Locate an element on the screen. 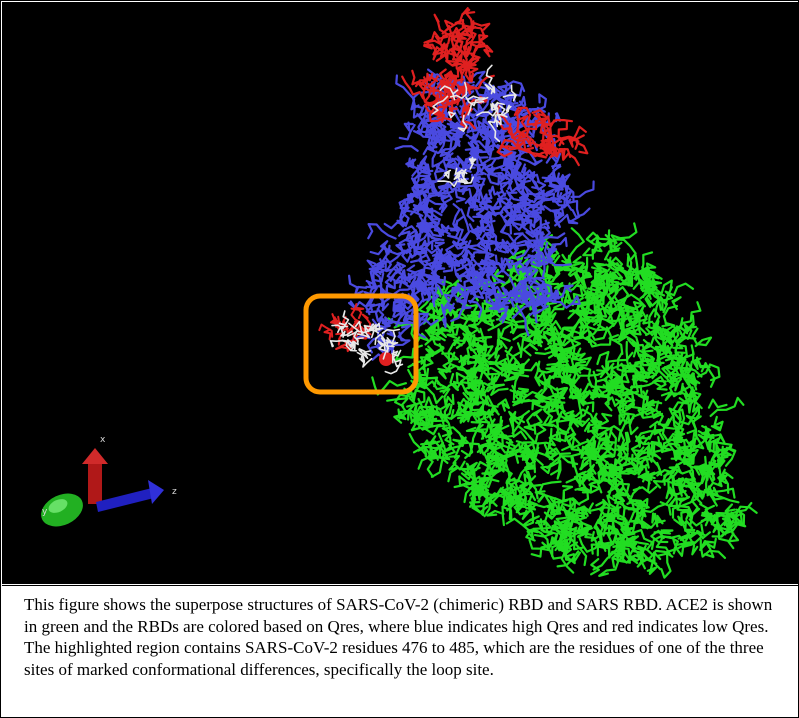 The height and width of the screenshot is (718, 799). x-axis-arrow: x is located at coordinates (95, 469).